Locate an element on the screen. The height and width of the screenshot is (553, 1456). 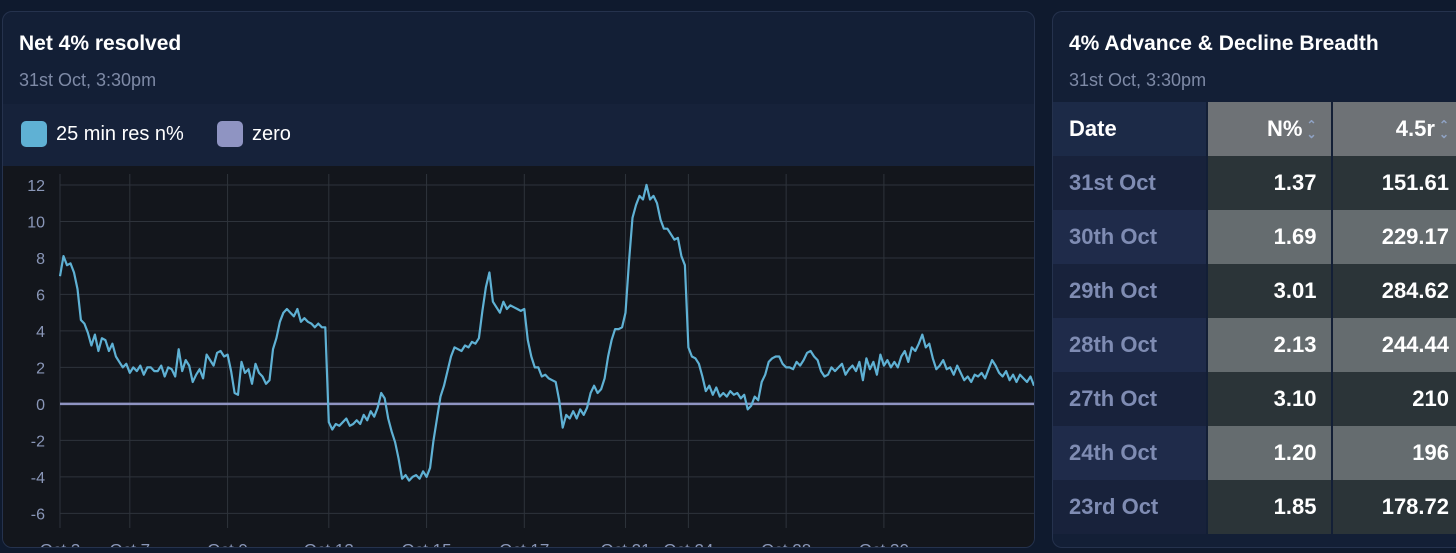
y-tick-label: 0 is located at coordinates (40, 405).